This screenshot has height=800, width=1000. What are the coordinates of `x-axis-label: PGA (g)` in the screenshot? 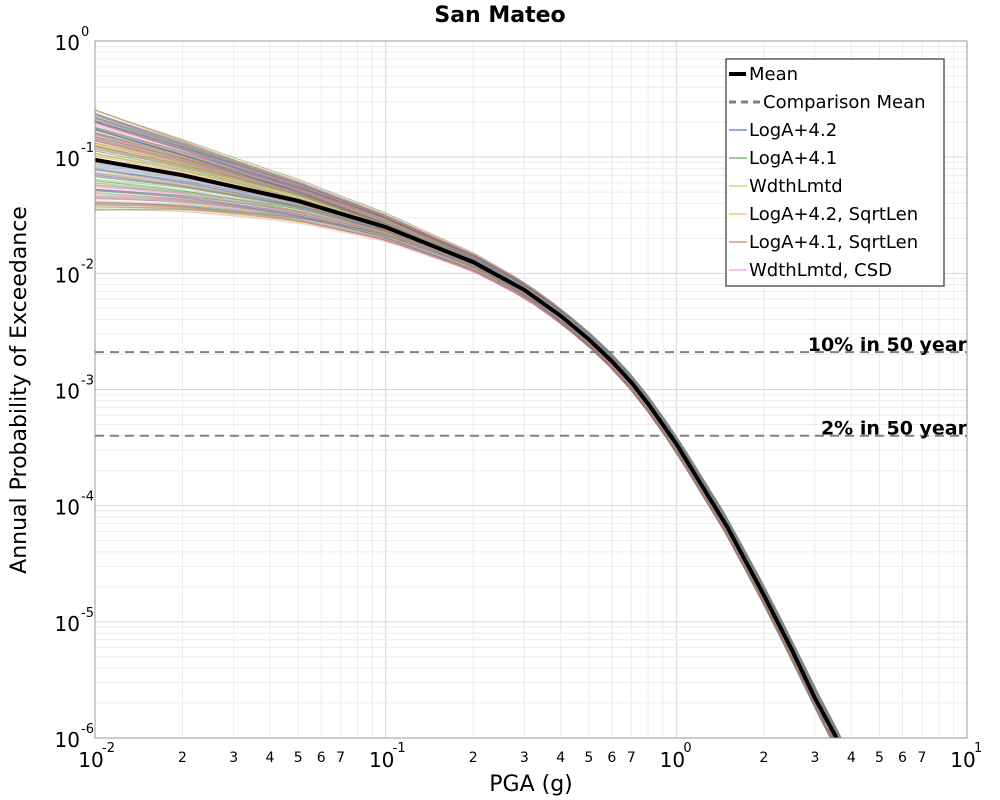 It's located at (531, 784).